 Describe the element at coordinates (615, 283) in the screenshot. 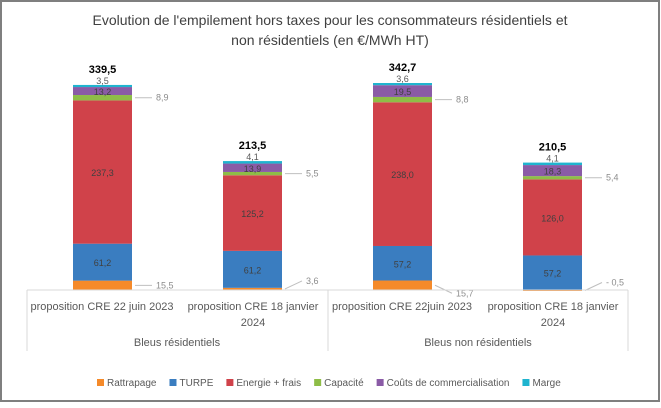

I see `data-label: - 0,5` at that location.